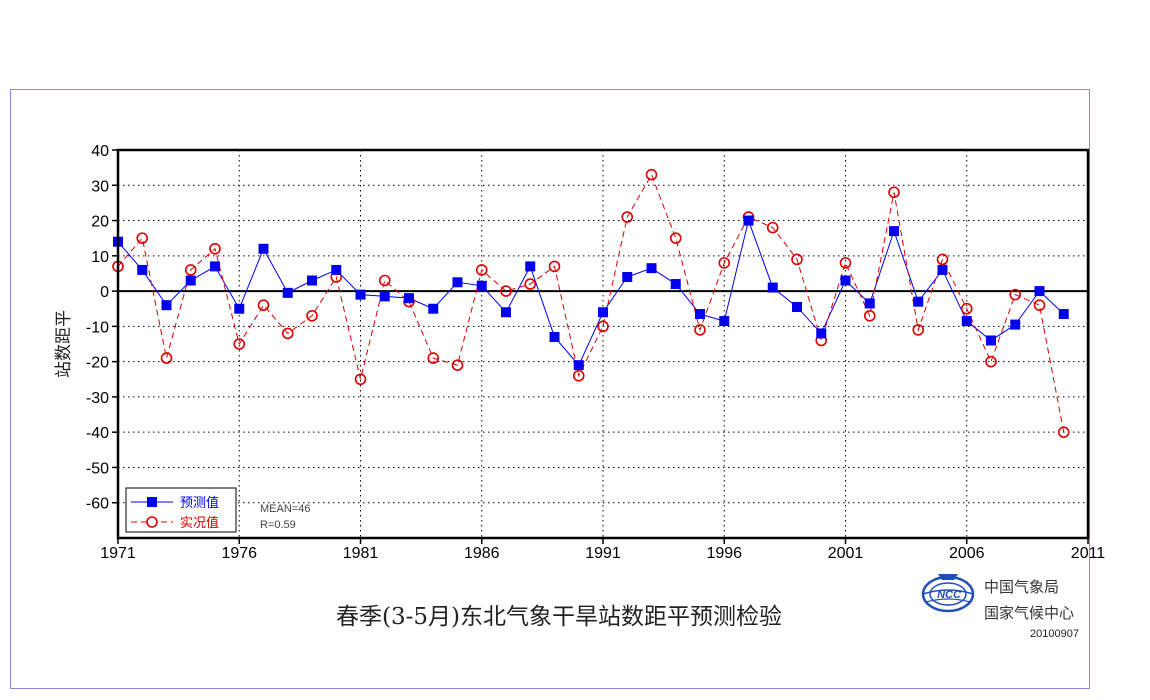 The width and height of the screenshot is (1150, 700). Describe the element at coordinates (100, 222) in the screenshot. I see `y-tick-label: 20` at that location.